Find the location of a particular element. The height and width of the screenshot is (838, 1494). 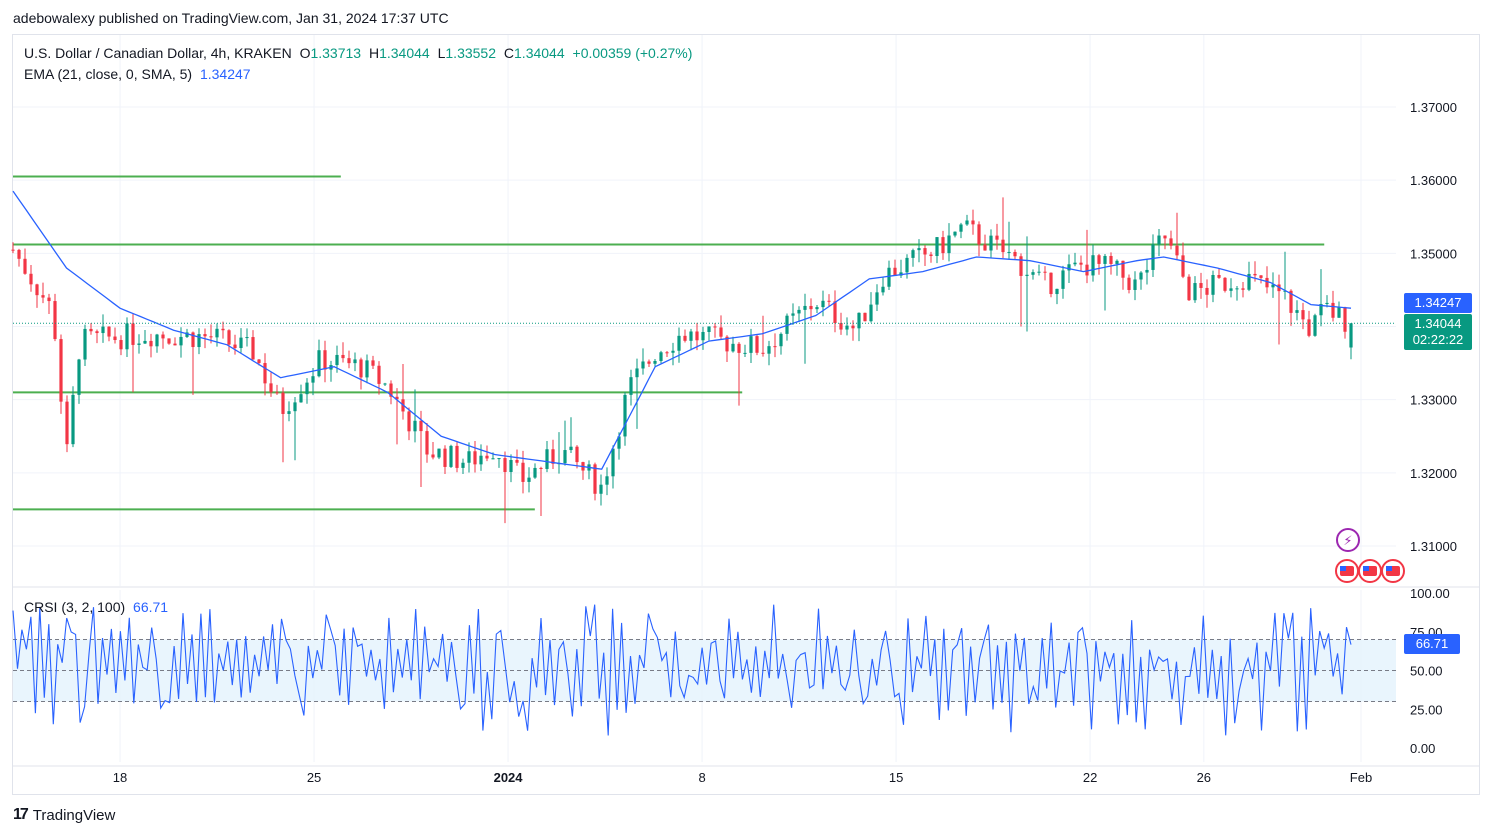

time-tick-label-1: 25 is located at coordinates (314, 777).